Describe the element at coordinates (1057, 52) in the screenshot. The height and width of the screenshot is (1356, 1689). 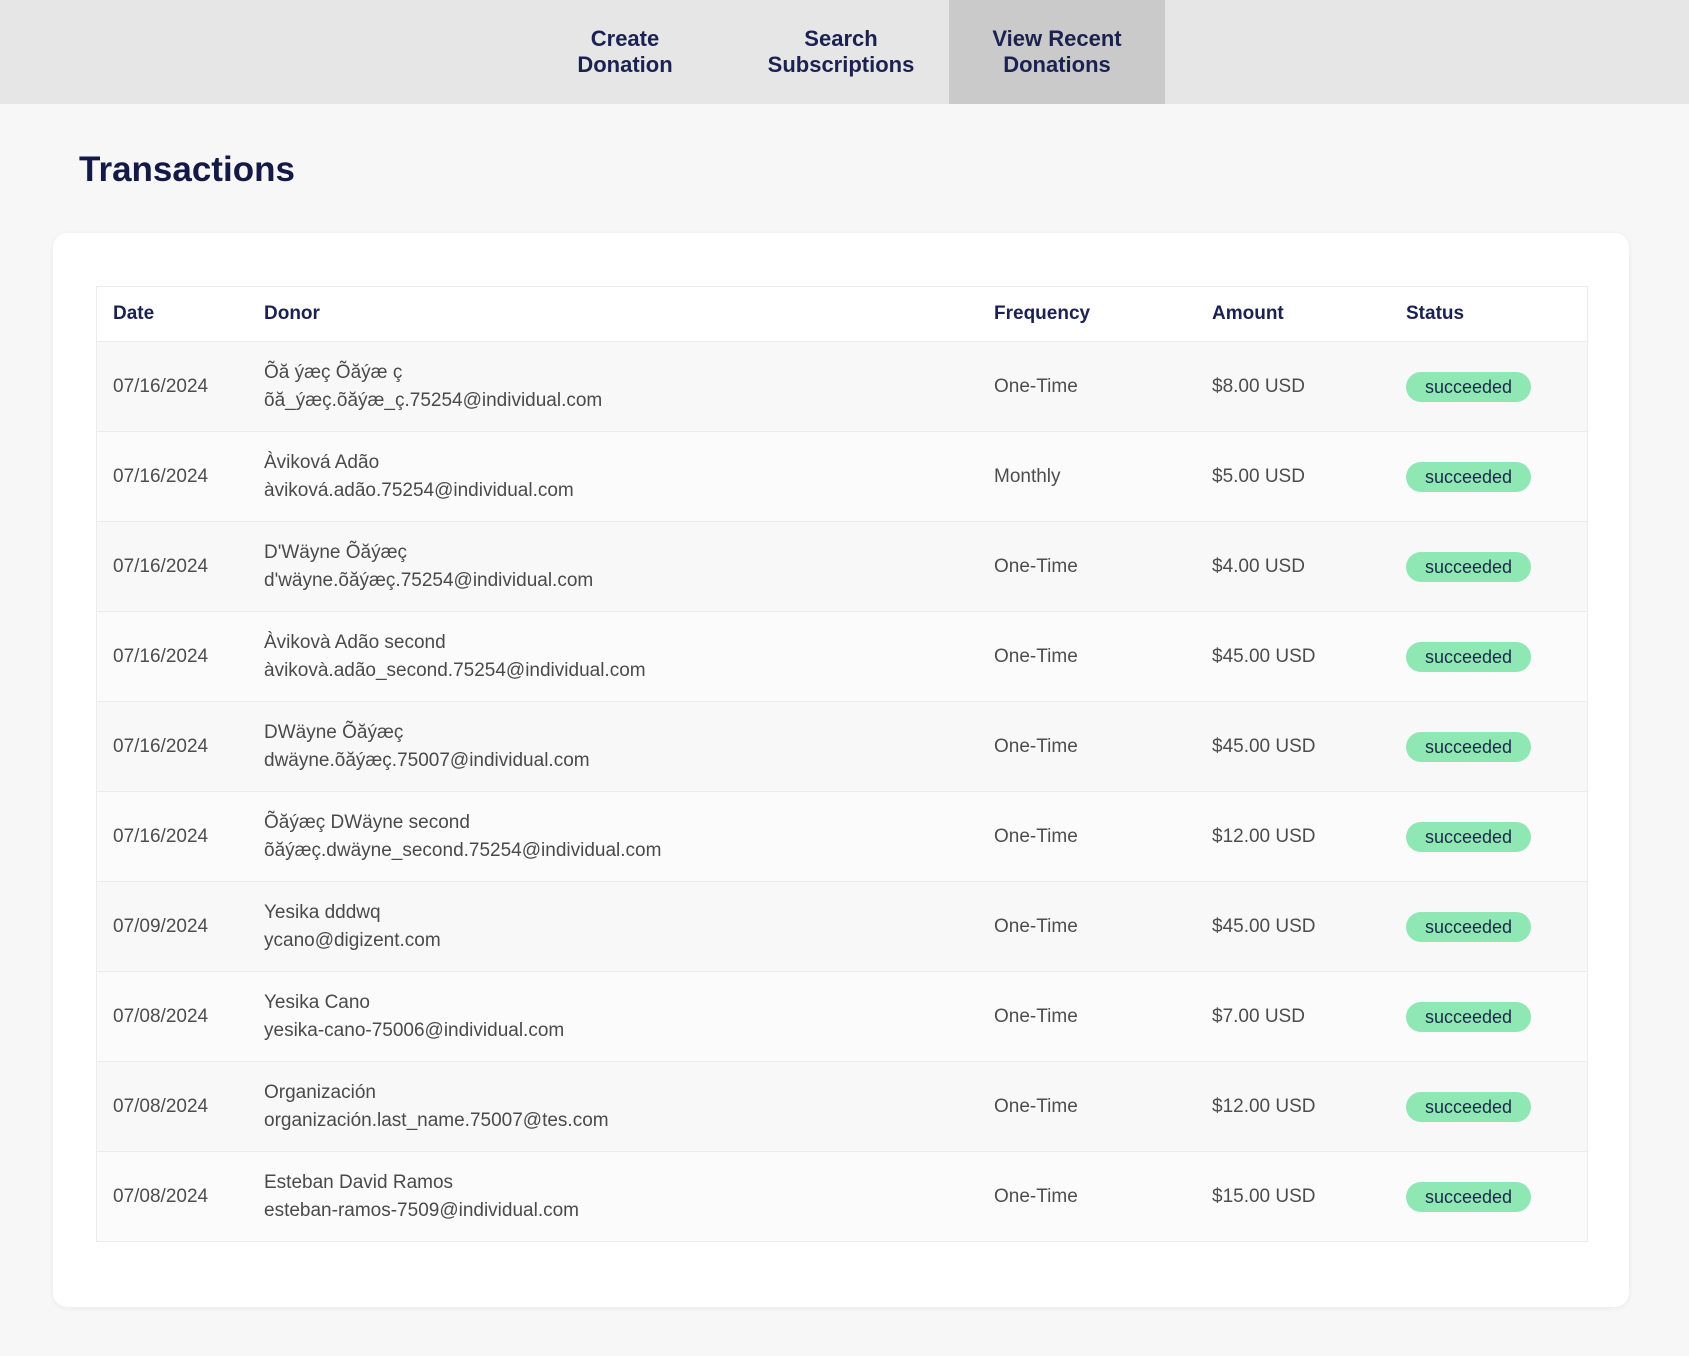
I see `tab-view-recent-donations: View Recent Donations` at that location.